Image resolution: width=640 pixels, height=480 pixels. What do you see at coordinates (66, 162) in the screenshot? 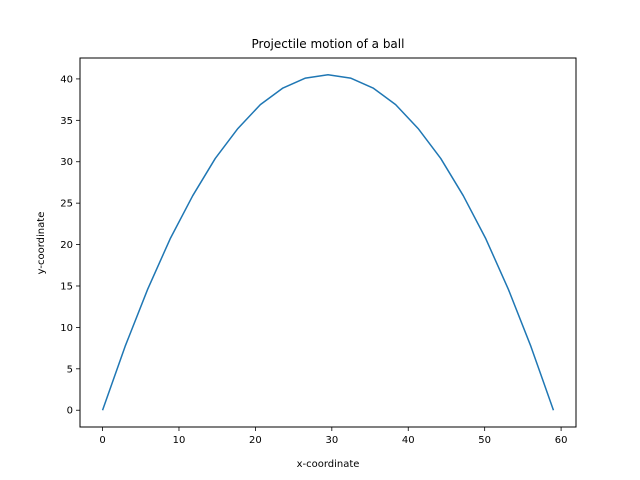
I see `y-tick-label: 30` at bounding box center [66, 162].